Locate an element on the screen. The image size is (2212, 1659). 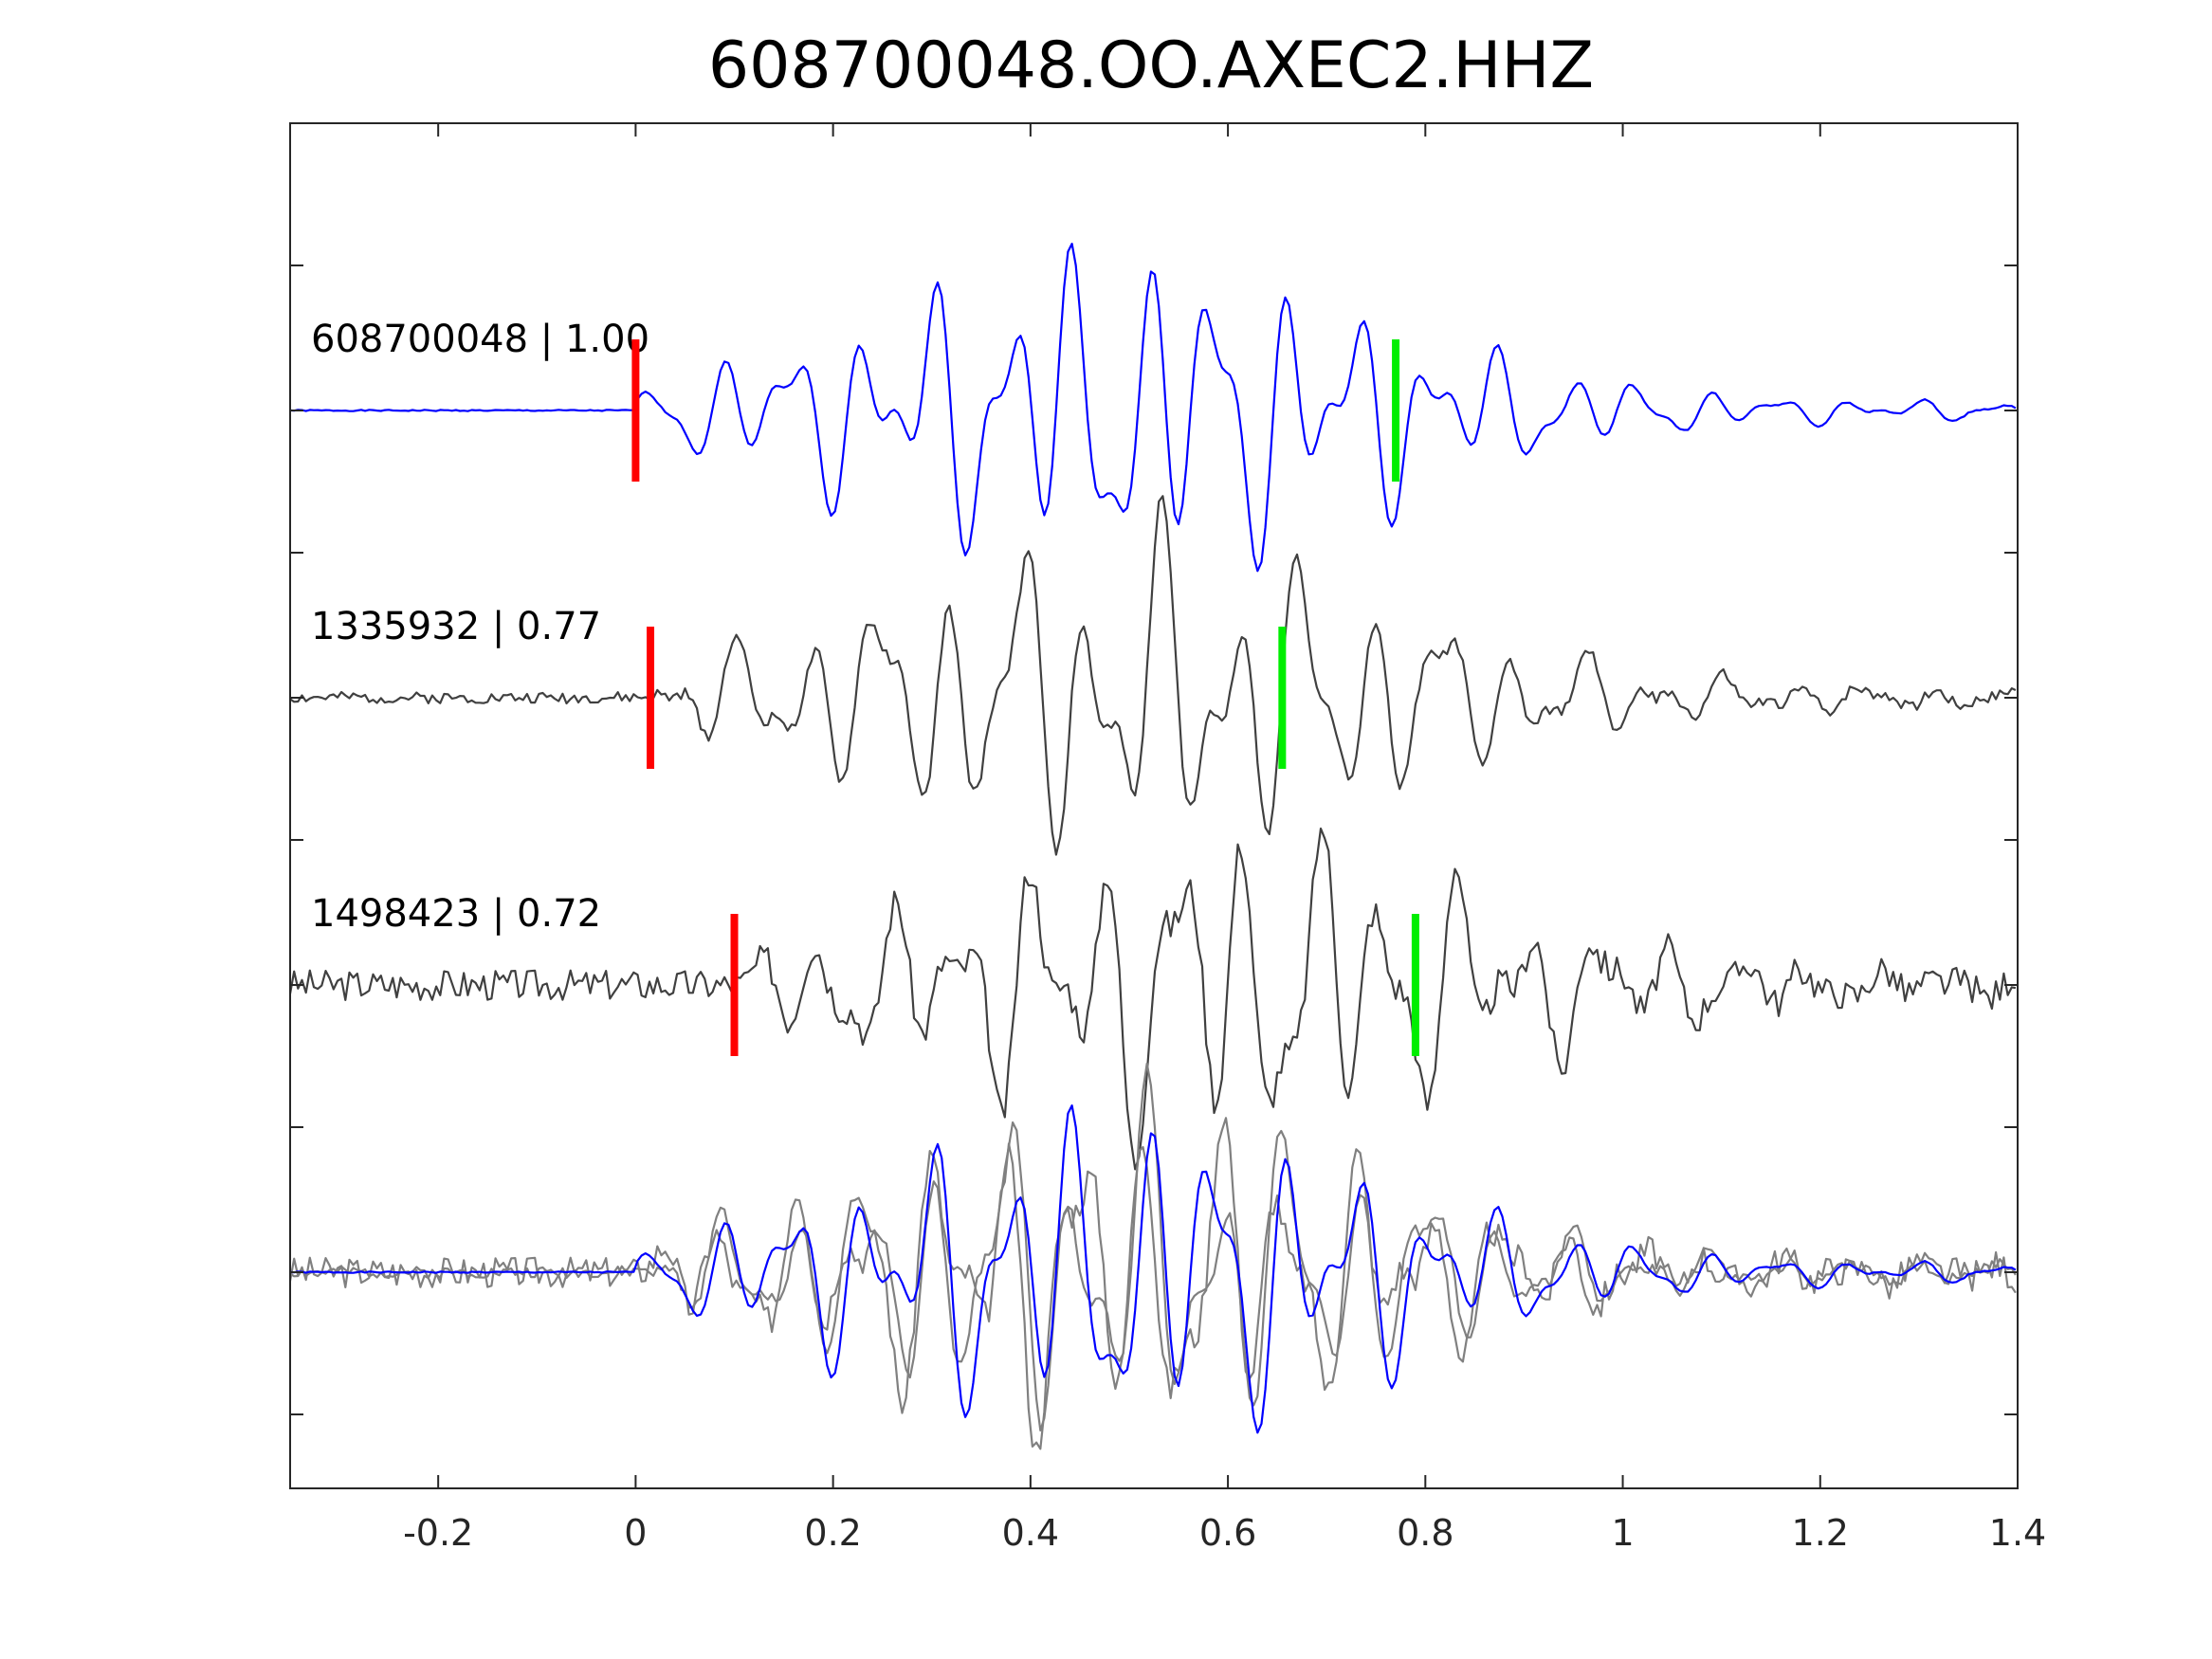
trace-label: 608700048 | 1.00 is located at coordinates (480, 339).